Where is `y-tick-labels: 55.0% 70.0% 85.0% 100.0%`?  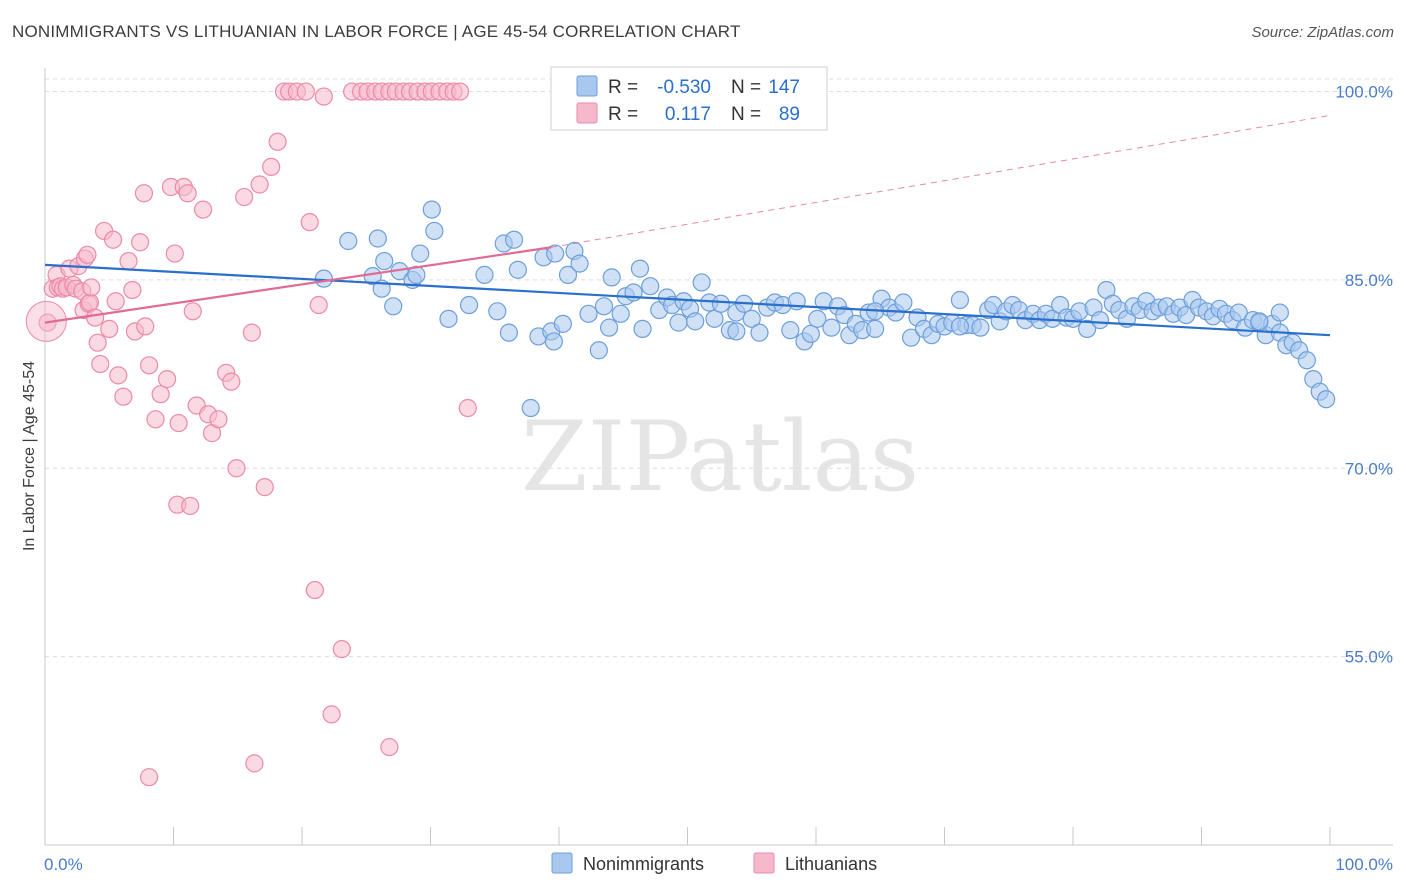 y-tick-labels: 55.0% 70.0% 85.0% 100.0% is located at coordinates (1364, 375).